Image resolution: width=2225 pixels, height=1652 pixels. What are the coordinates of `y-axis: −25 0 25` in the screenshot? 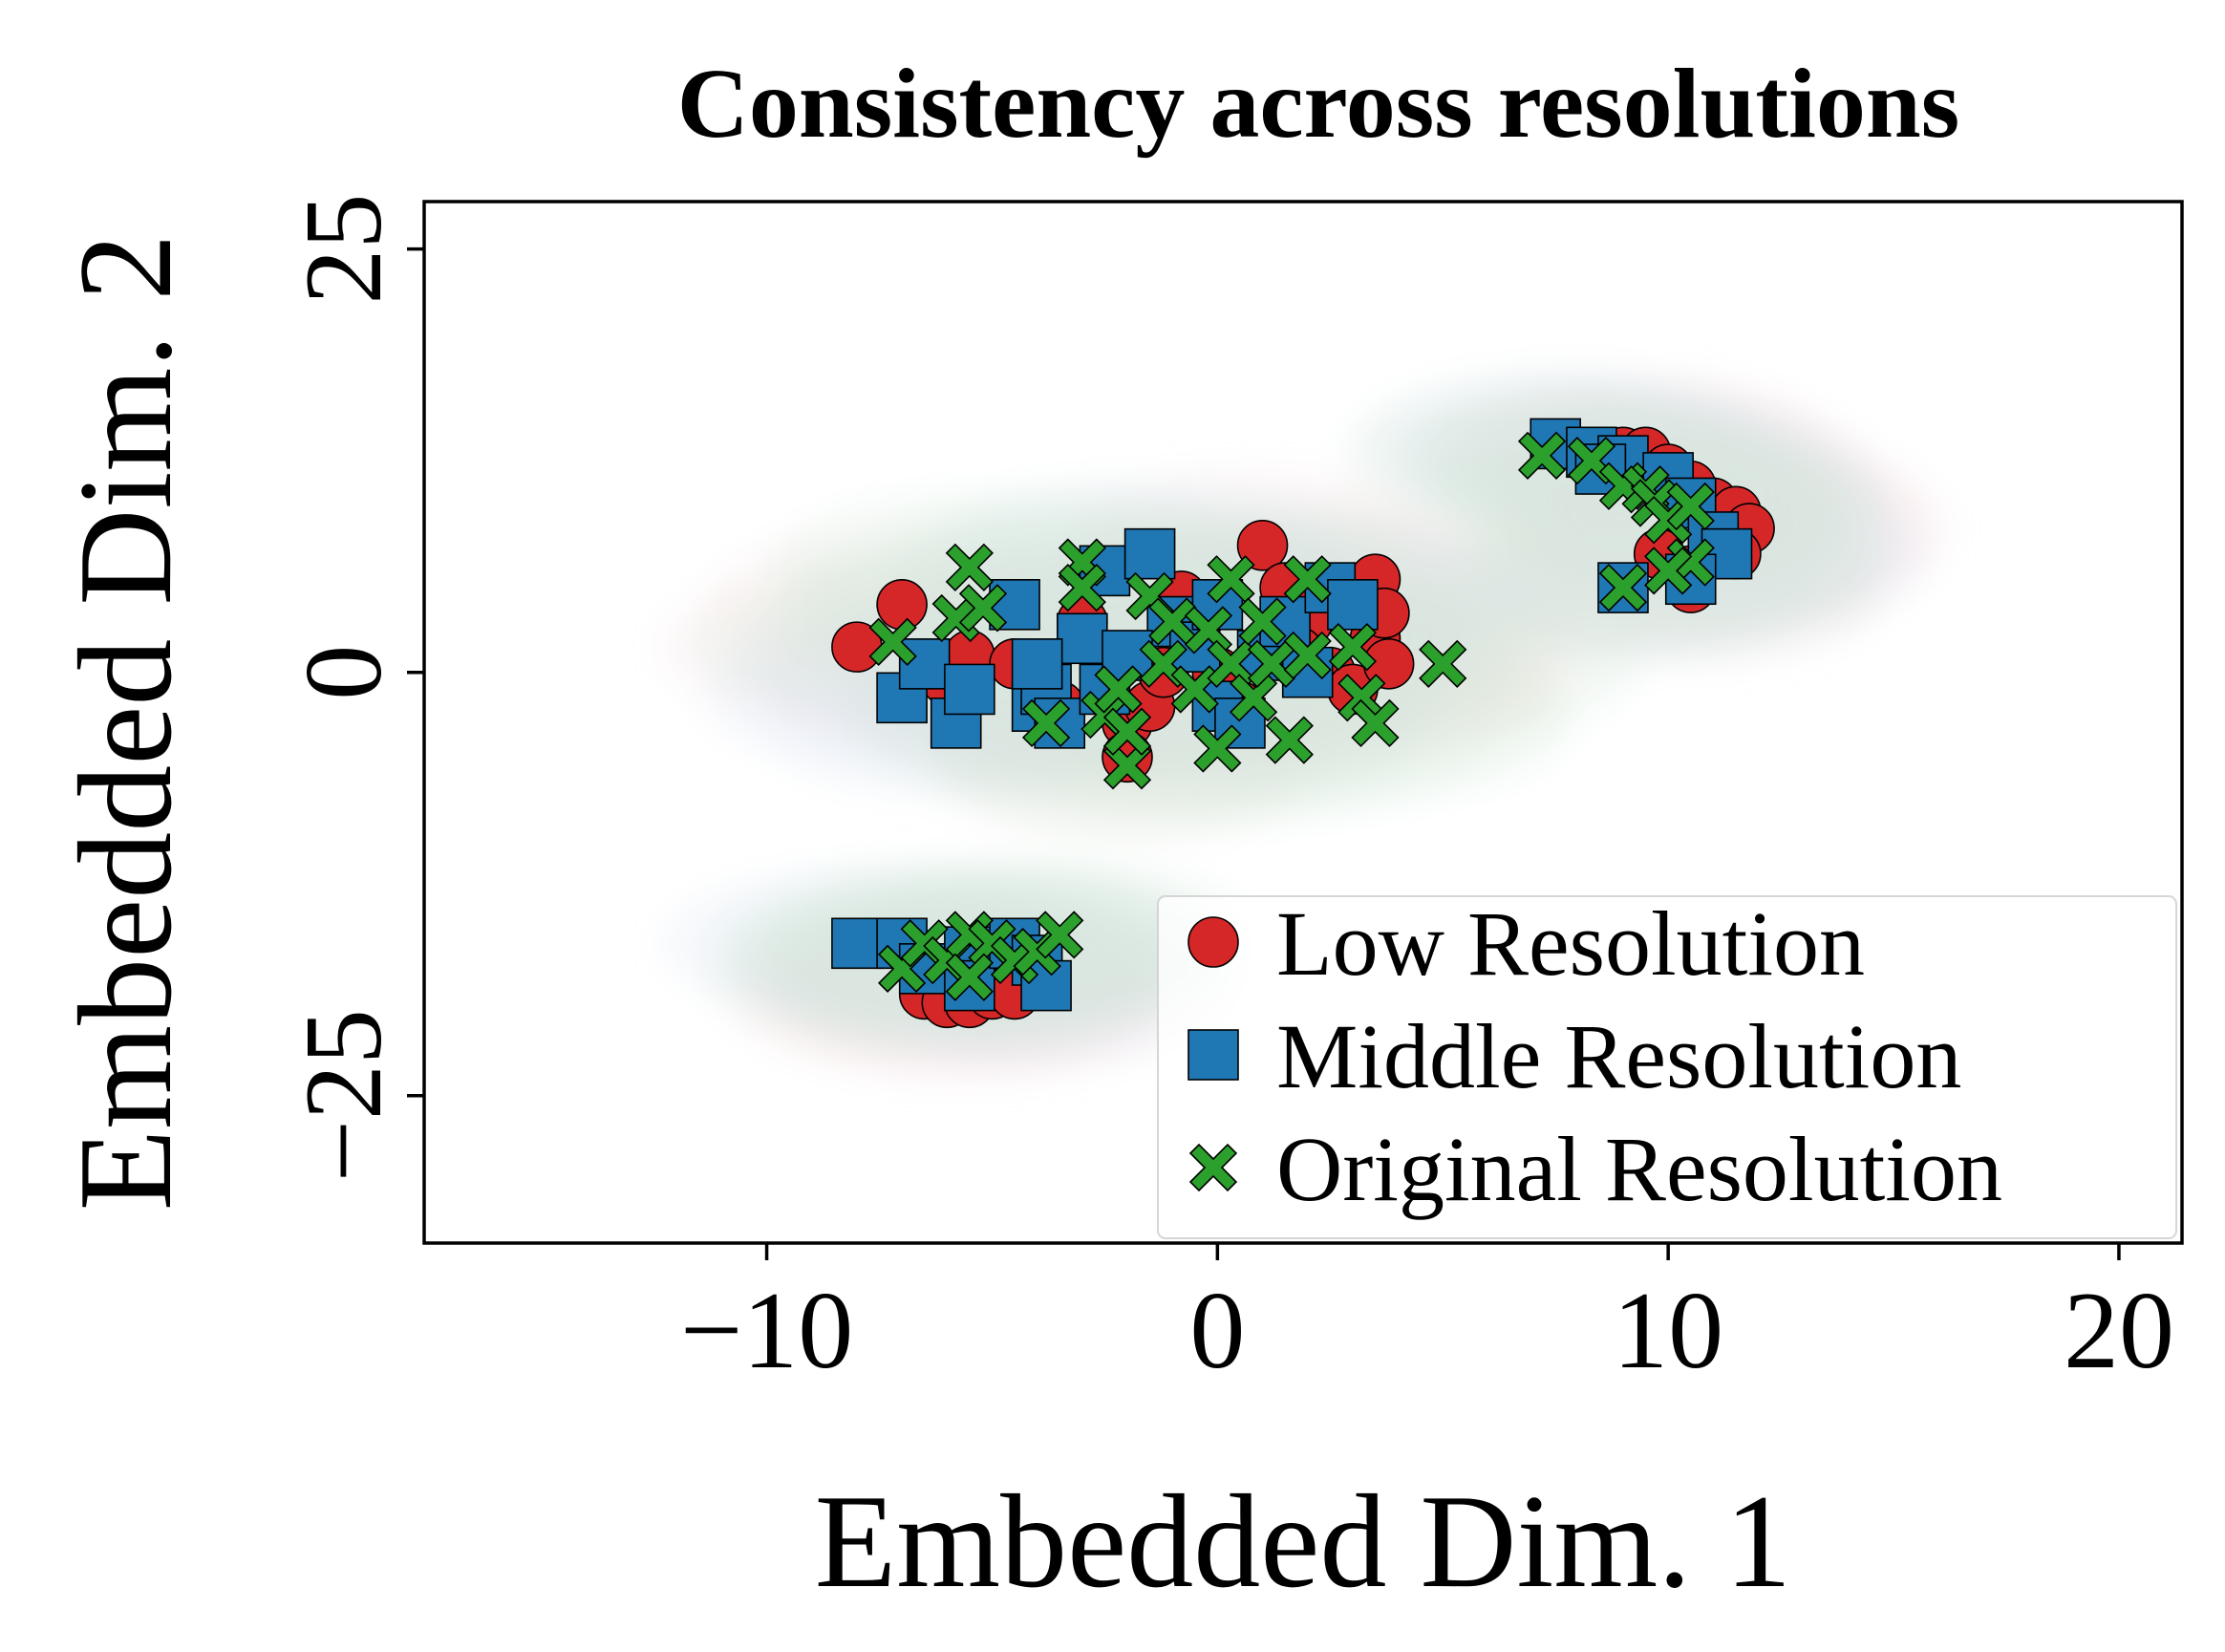 It's located at (354, 689).